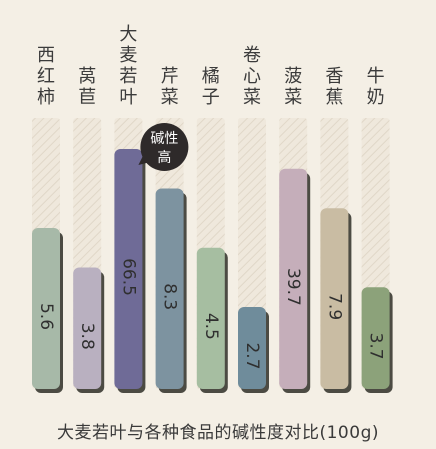  I want to click on category-label-char: 苣, so click(87, 97).